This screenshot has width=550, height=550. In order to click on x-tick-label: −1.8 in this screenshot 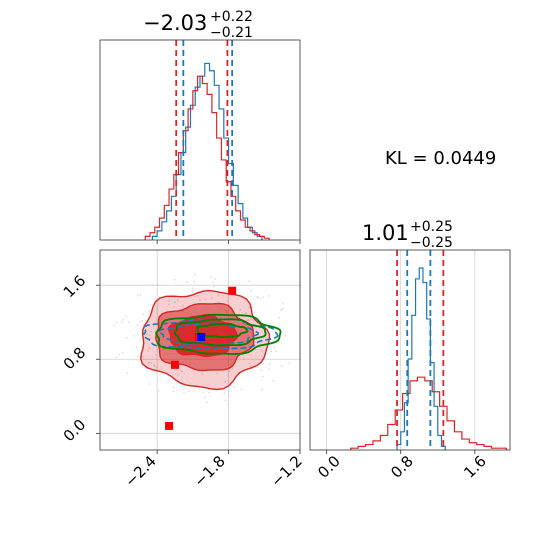, I will do `click(209, 471)`.